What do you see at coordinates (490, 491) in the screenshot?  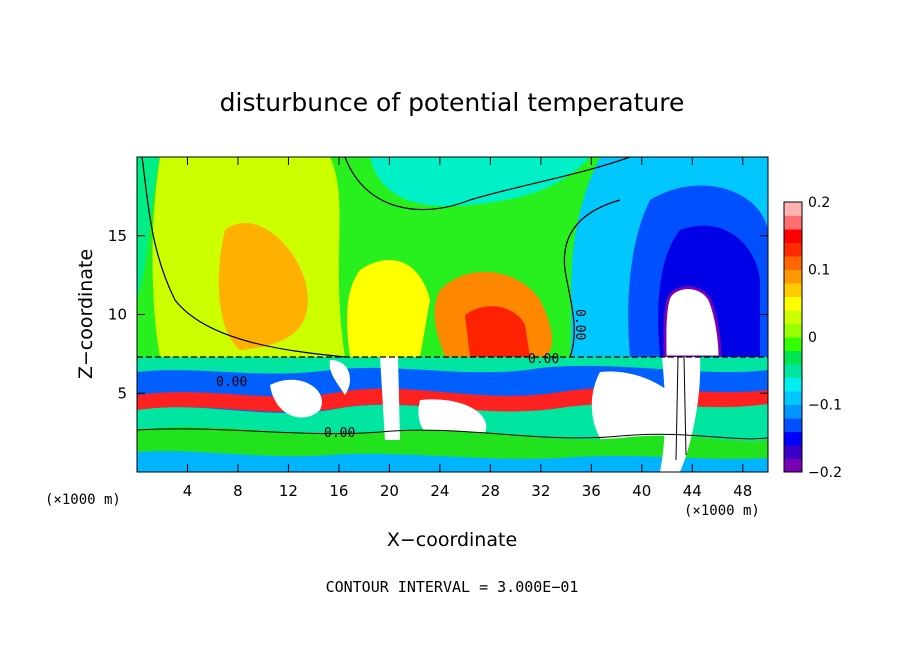 I see `x-tick-label: 28` at bounding box center [490, 491].